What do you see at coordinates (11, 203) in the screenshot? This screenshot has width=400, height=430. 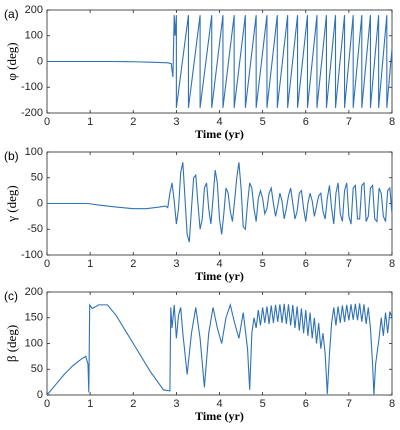 I see `y-axis-label: γ (deg)` at bounding box center [11, 203].